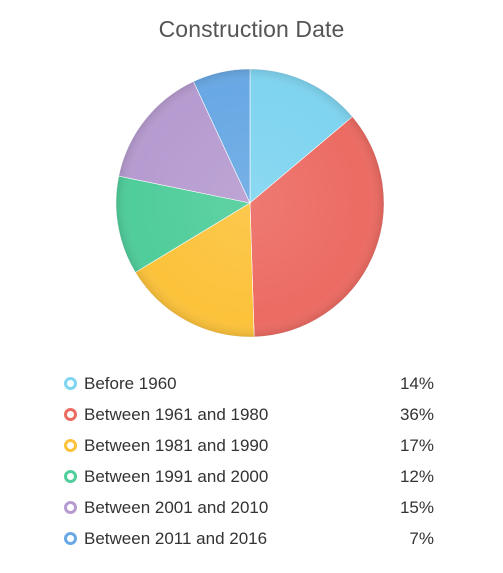  I want to click on legend-label: Between 1961 and 1980, so click(176, 414).